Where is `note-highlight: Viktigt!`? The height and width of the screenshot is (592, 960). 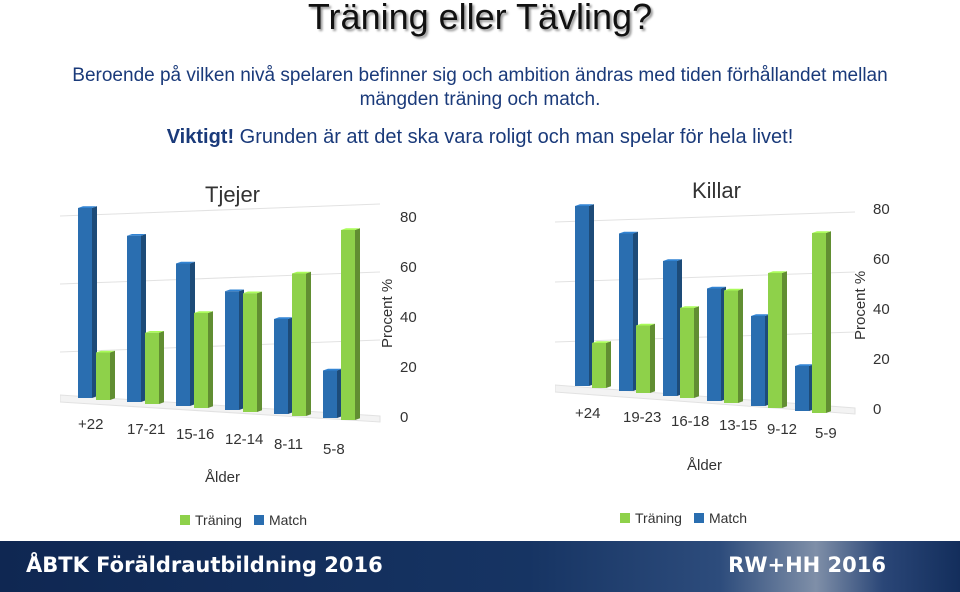
note-highlight: Viktigt! is located at coordinates (200, 137).